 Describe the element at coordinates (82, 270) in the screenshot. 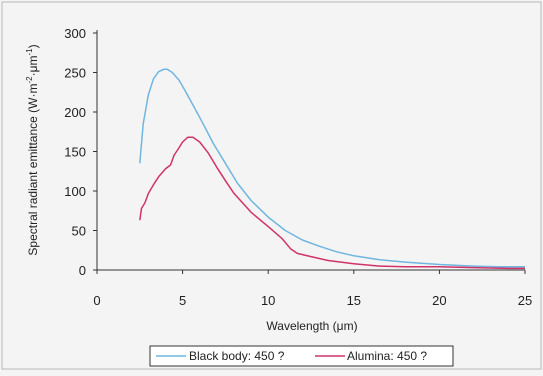

I see `y-tick-label: 0` at that location.